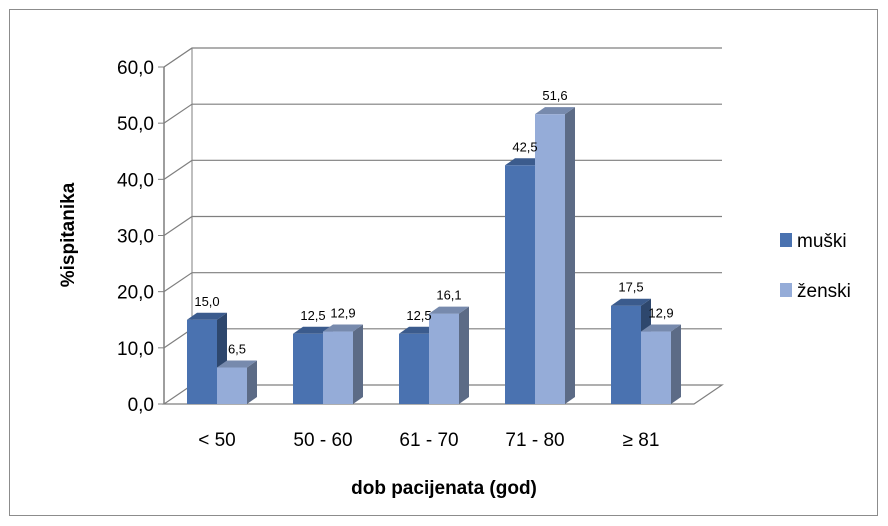  I want to click on x-tick-label: 50 - 60, so click(322, 440).